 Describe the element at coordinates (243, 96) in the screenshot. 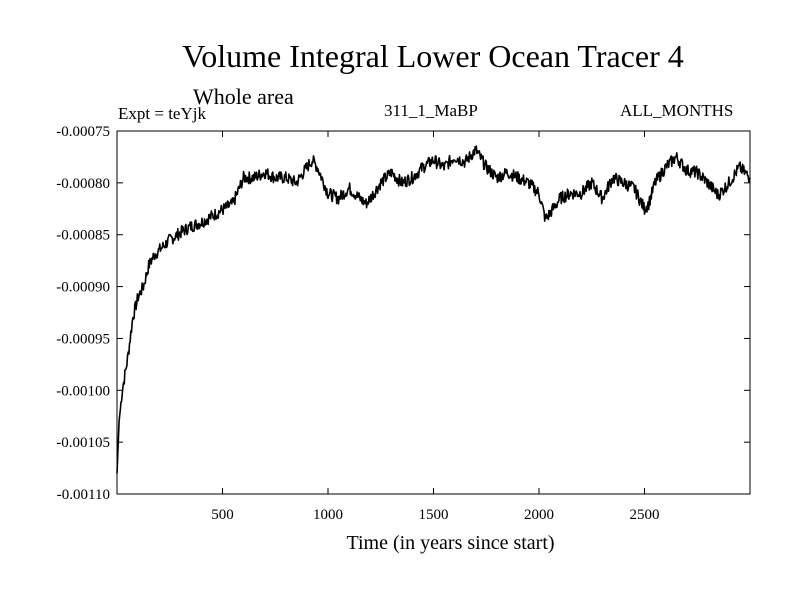

I see `chart-subtitle: Whole area` at that location.